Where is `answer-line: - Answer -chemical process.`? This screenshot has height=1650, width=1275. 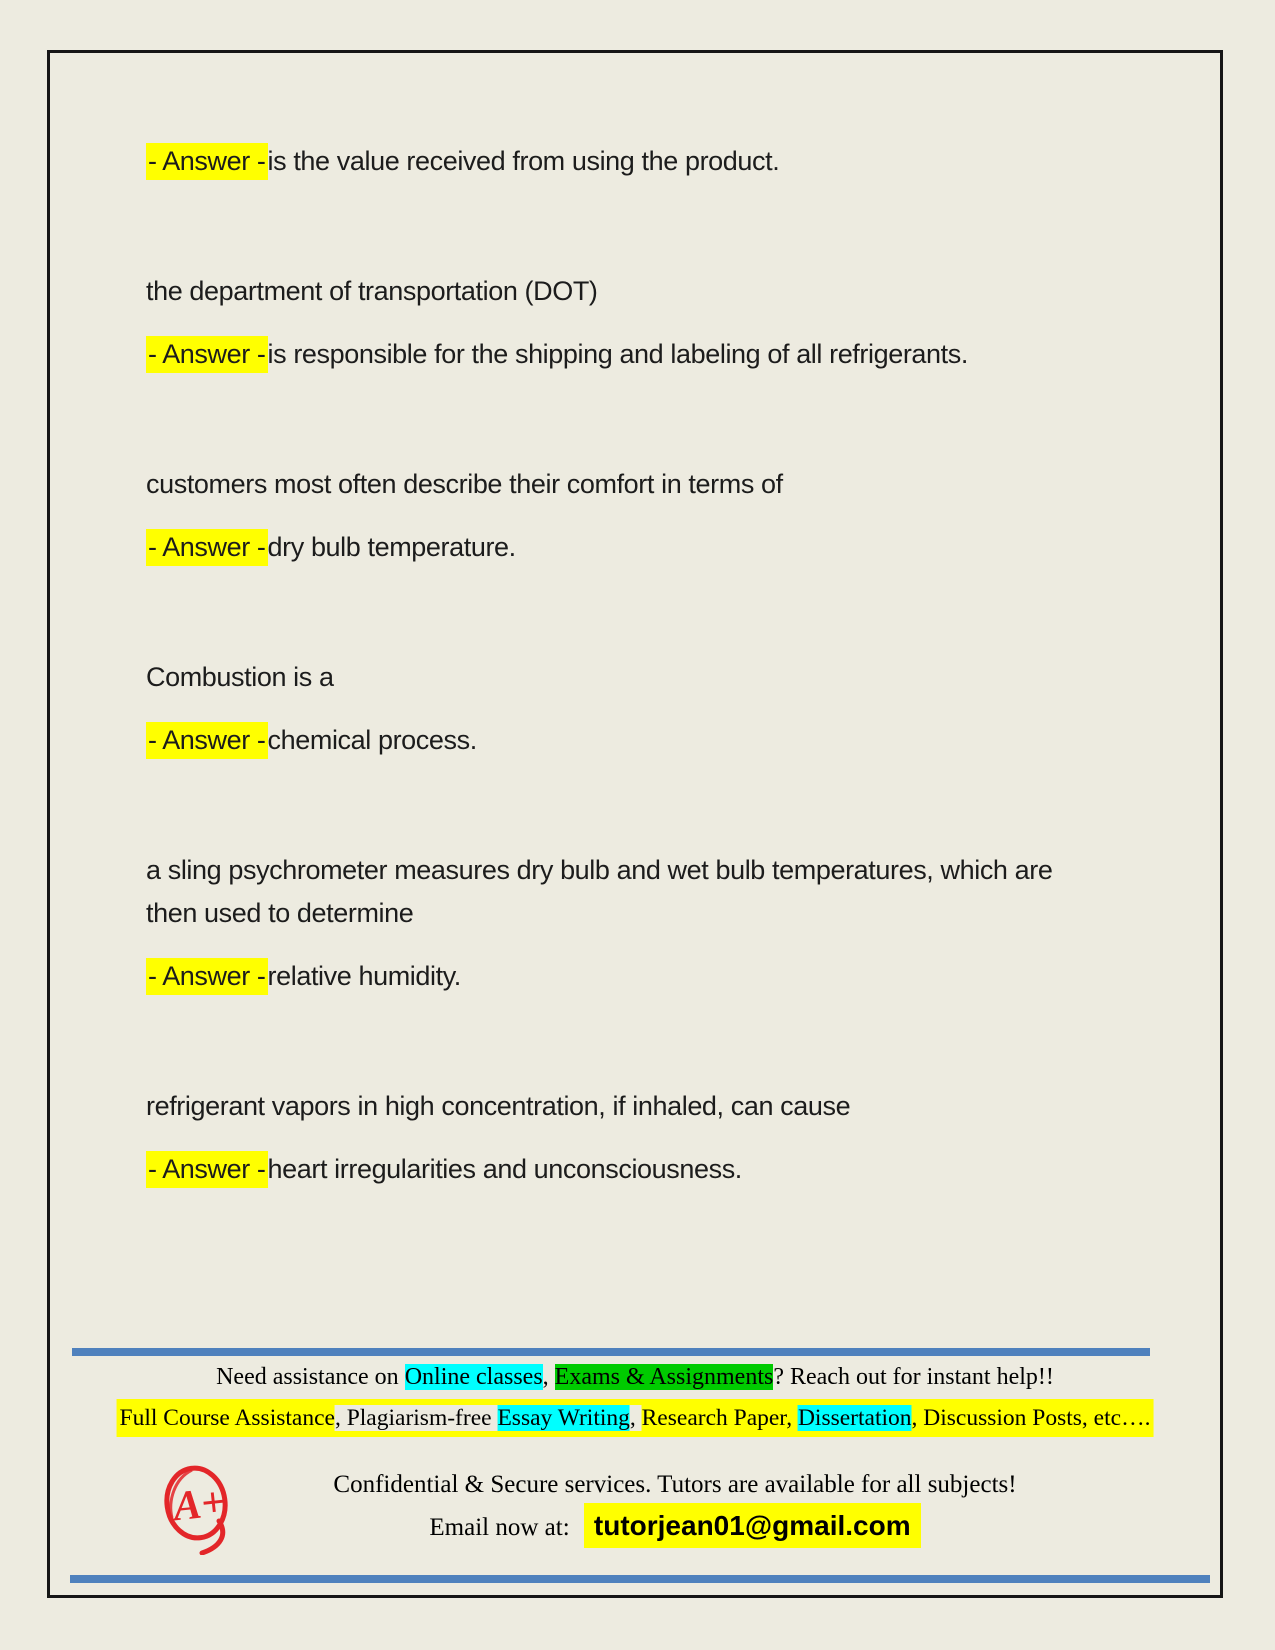 answer-line: - Answer -chemical process. is located at coordinates (638, 740).